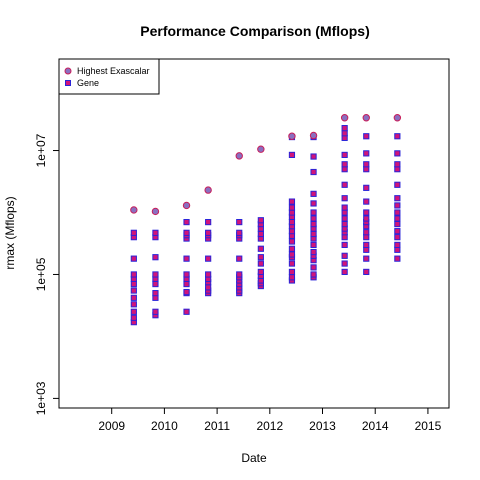 Image resolution: width=480 pixels, height=480 pixels. Describe the element at coordinates (164, 426) in the screenshot. I see `x-tick-label: 2010` at that location.